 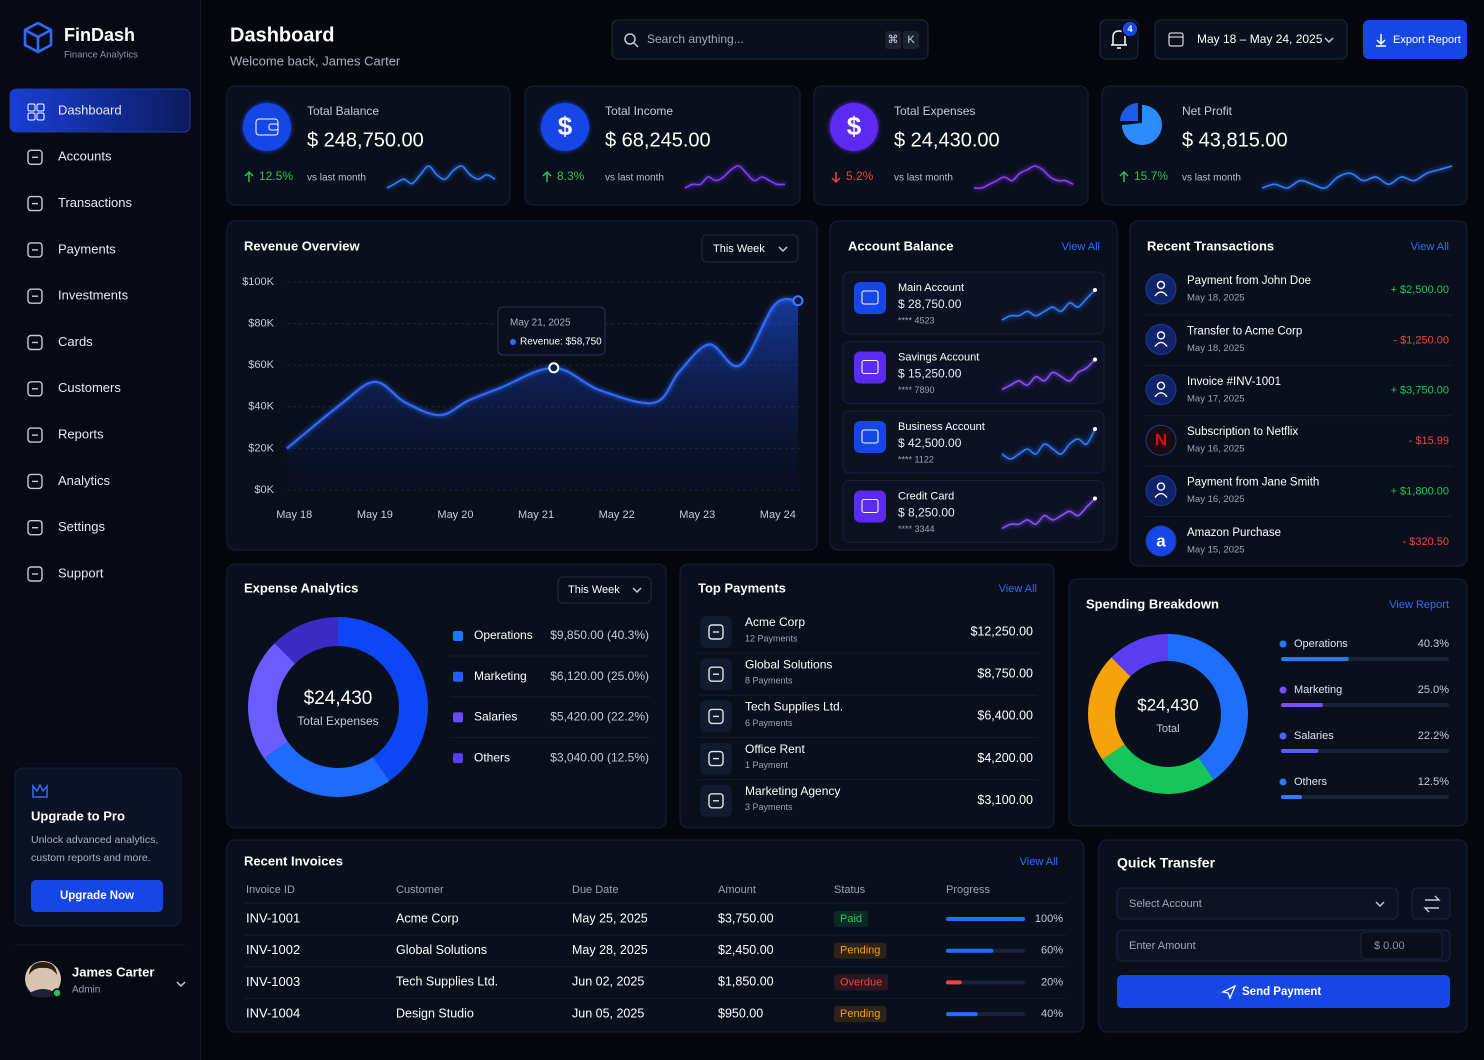 What do you see at coordinates (770, 39) in the screenshot?
I see `search-box` at bounding box center [770, 39].